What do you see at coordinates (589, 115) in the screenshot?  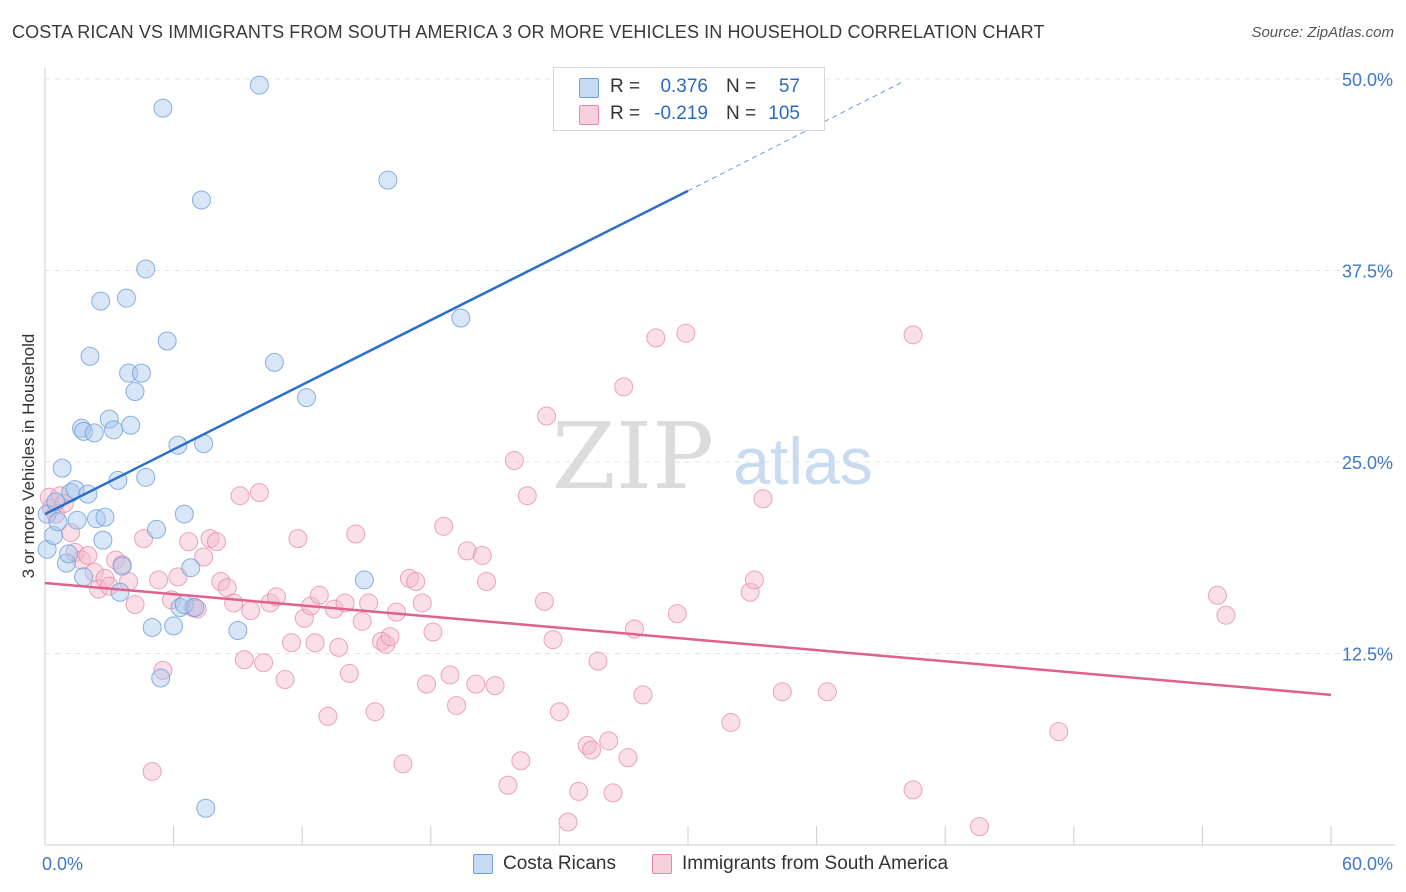 I see `legend-swatch-pink` at bounding box center [589, 115].